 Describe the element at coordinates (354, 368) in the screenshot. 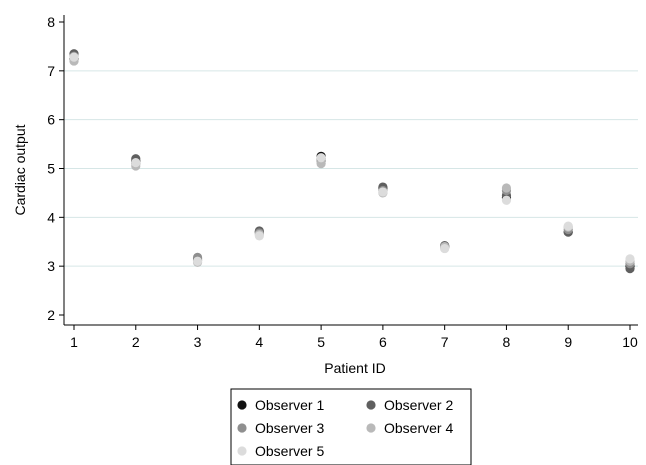

I see `x-axis-title: Patient ID` at that location.